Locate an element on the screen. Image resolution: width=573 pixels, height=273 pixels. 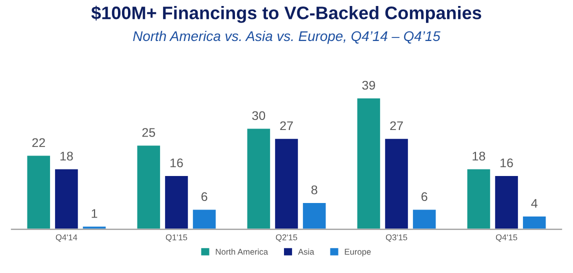
chart-title: $100M+ Financings to VC-Backed Companies is located at coordinates (286, 14).